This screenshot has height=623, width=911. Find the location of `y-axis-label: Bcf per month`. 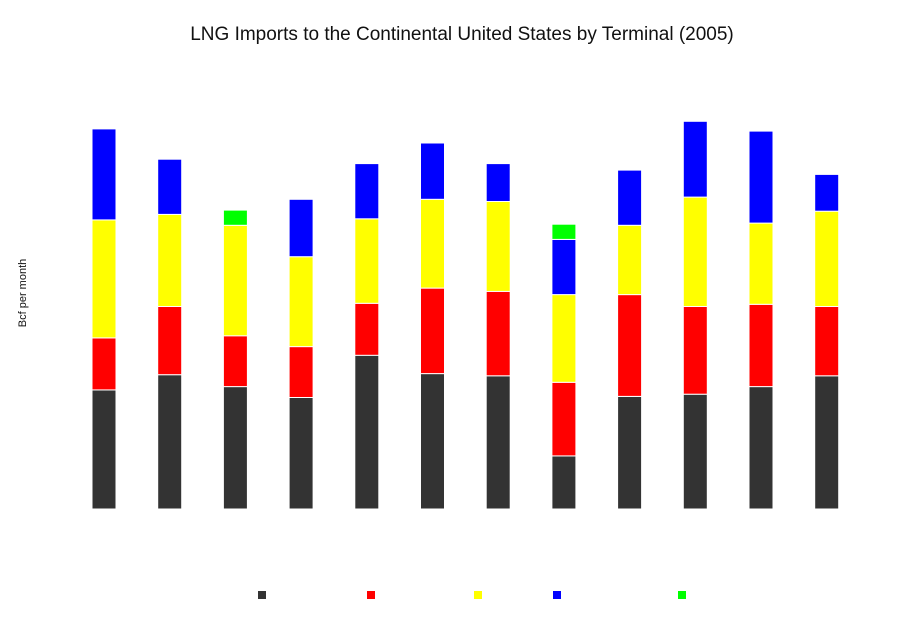

y-axis-label: Bcf per month is located at coordinates (23, 293).